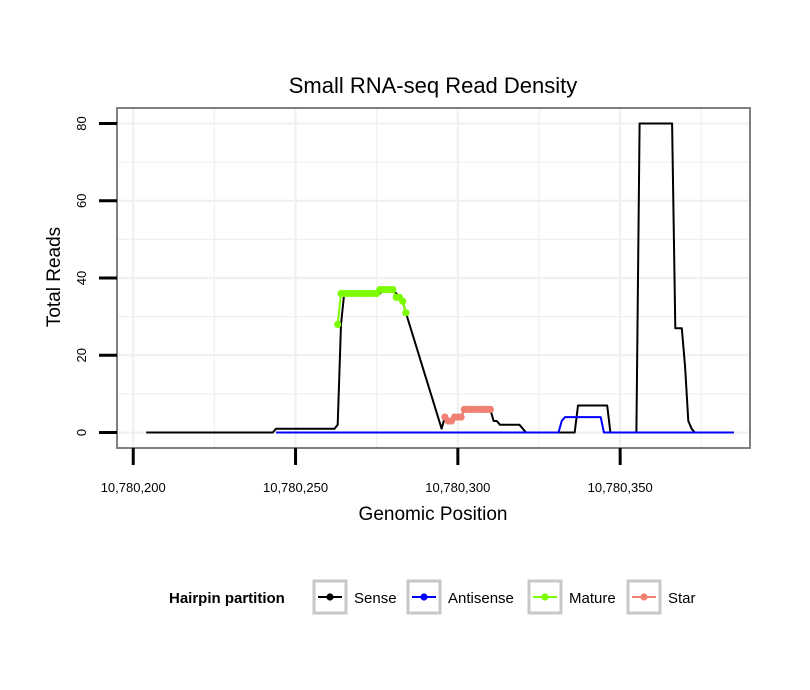 This screenshot has height=690, width=810. What do you see at coordinates (81, 123) in the screenshot?
I see `y-tick-label: 80` at bounding box center [81, 123].